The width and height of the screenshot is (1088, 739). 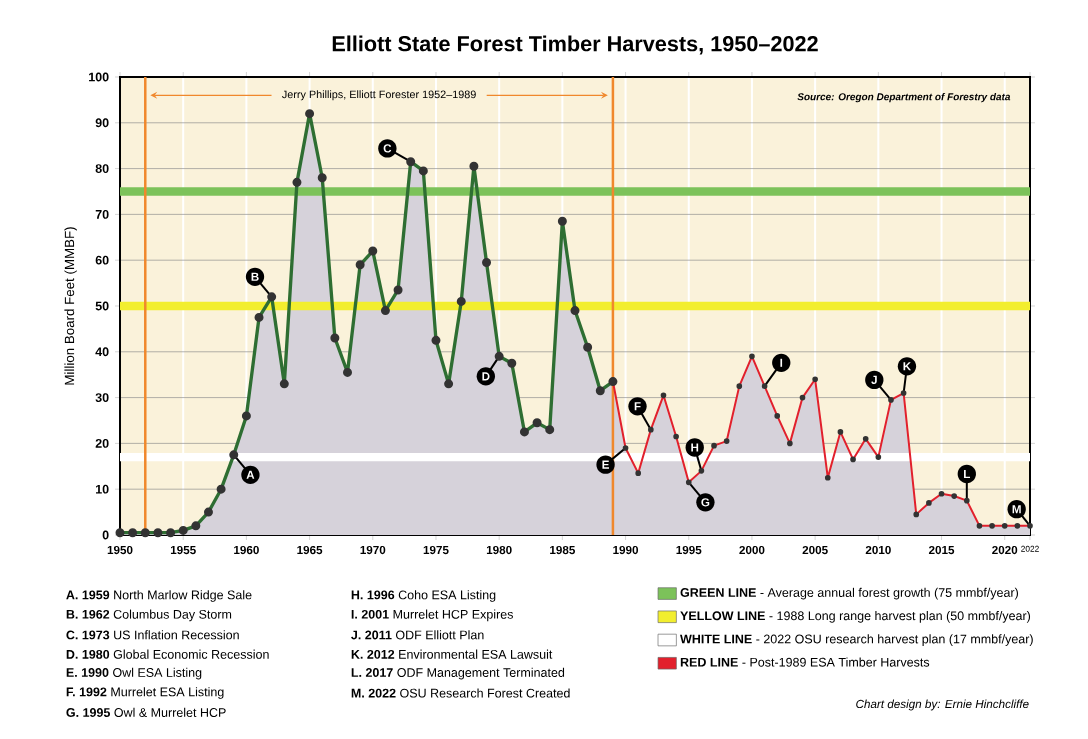 What do you see at coordinates (605, 464) in the screenshot?
I see `annotation: E` at bounding box center [605, 464].